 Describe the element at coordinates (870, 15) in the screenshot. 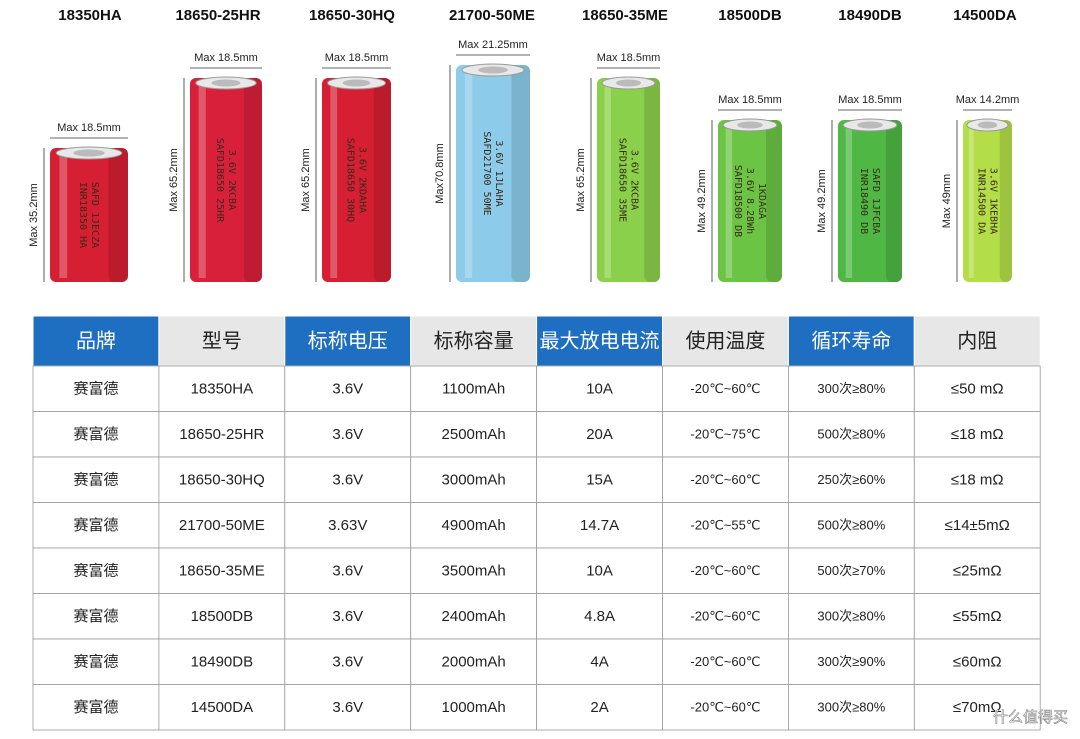

I see `battery-name: 18490DB` at that location.